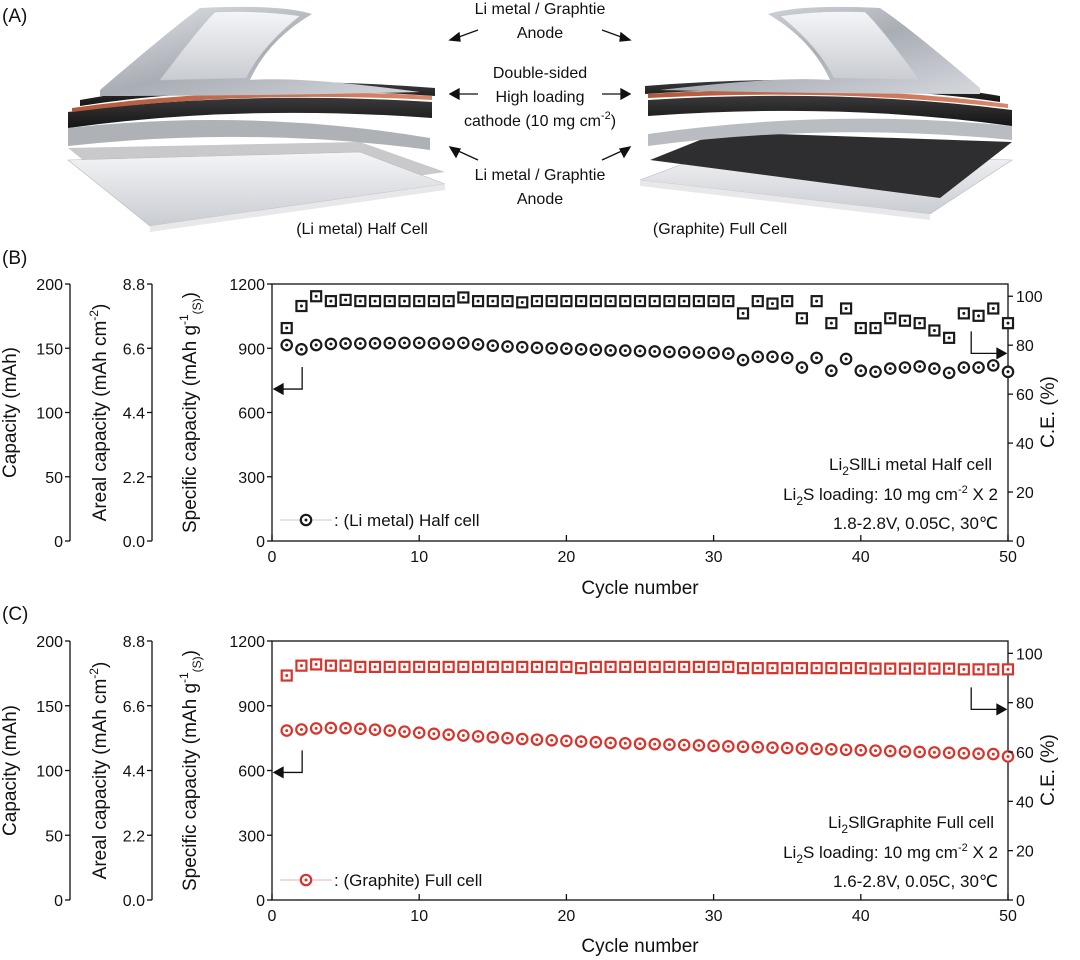 The width and height of the screenshot is (1080, 960). I want to click on capacity-point-25-dot, so click(640, 351).